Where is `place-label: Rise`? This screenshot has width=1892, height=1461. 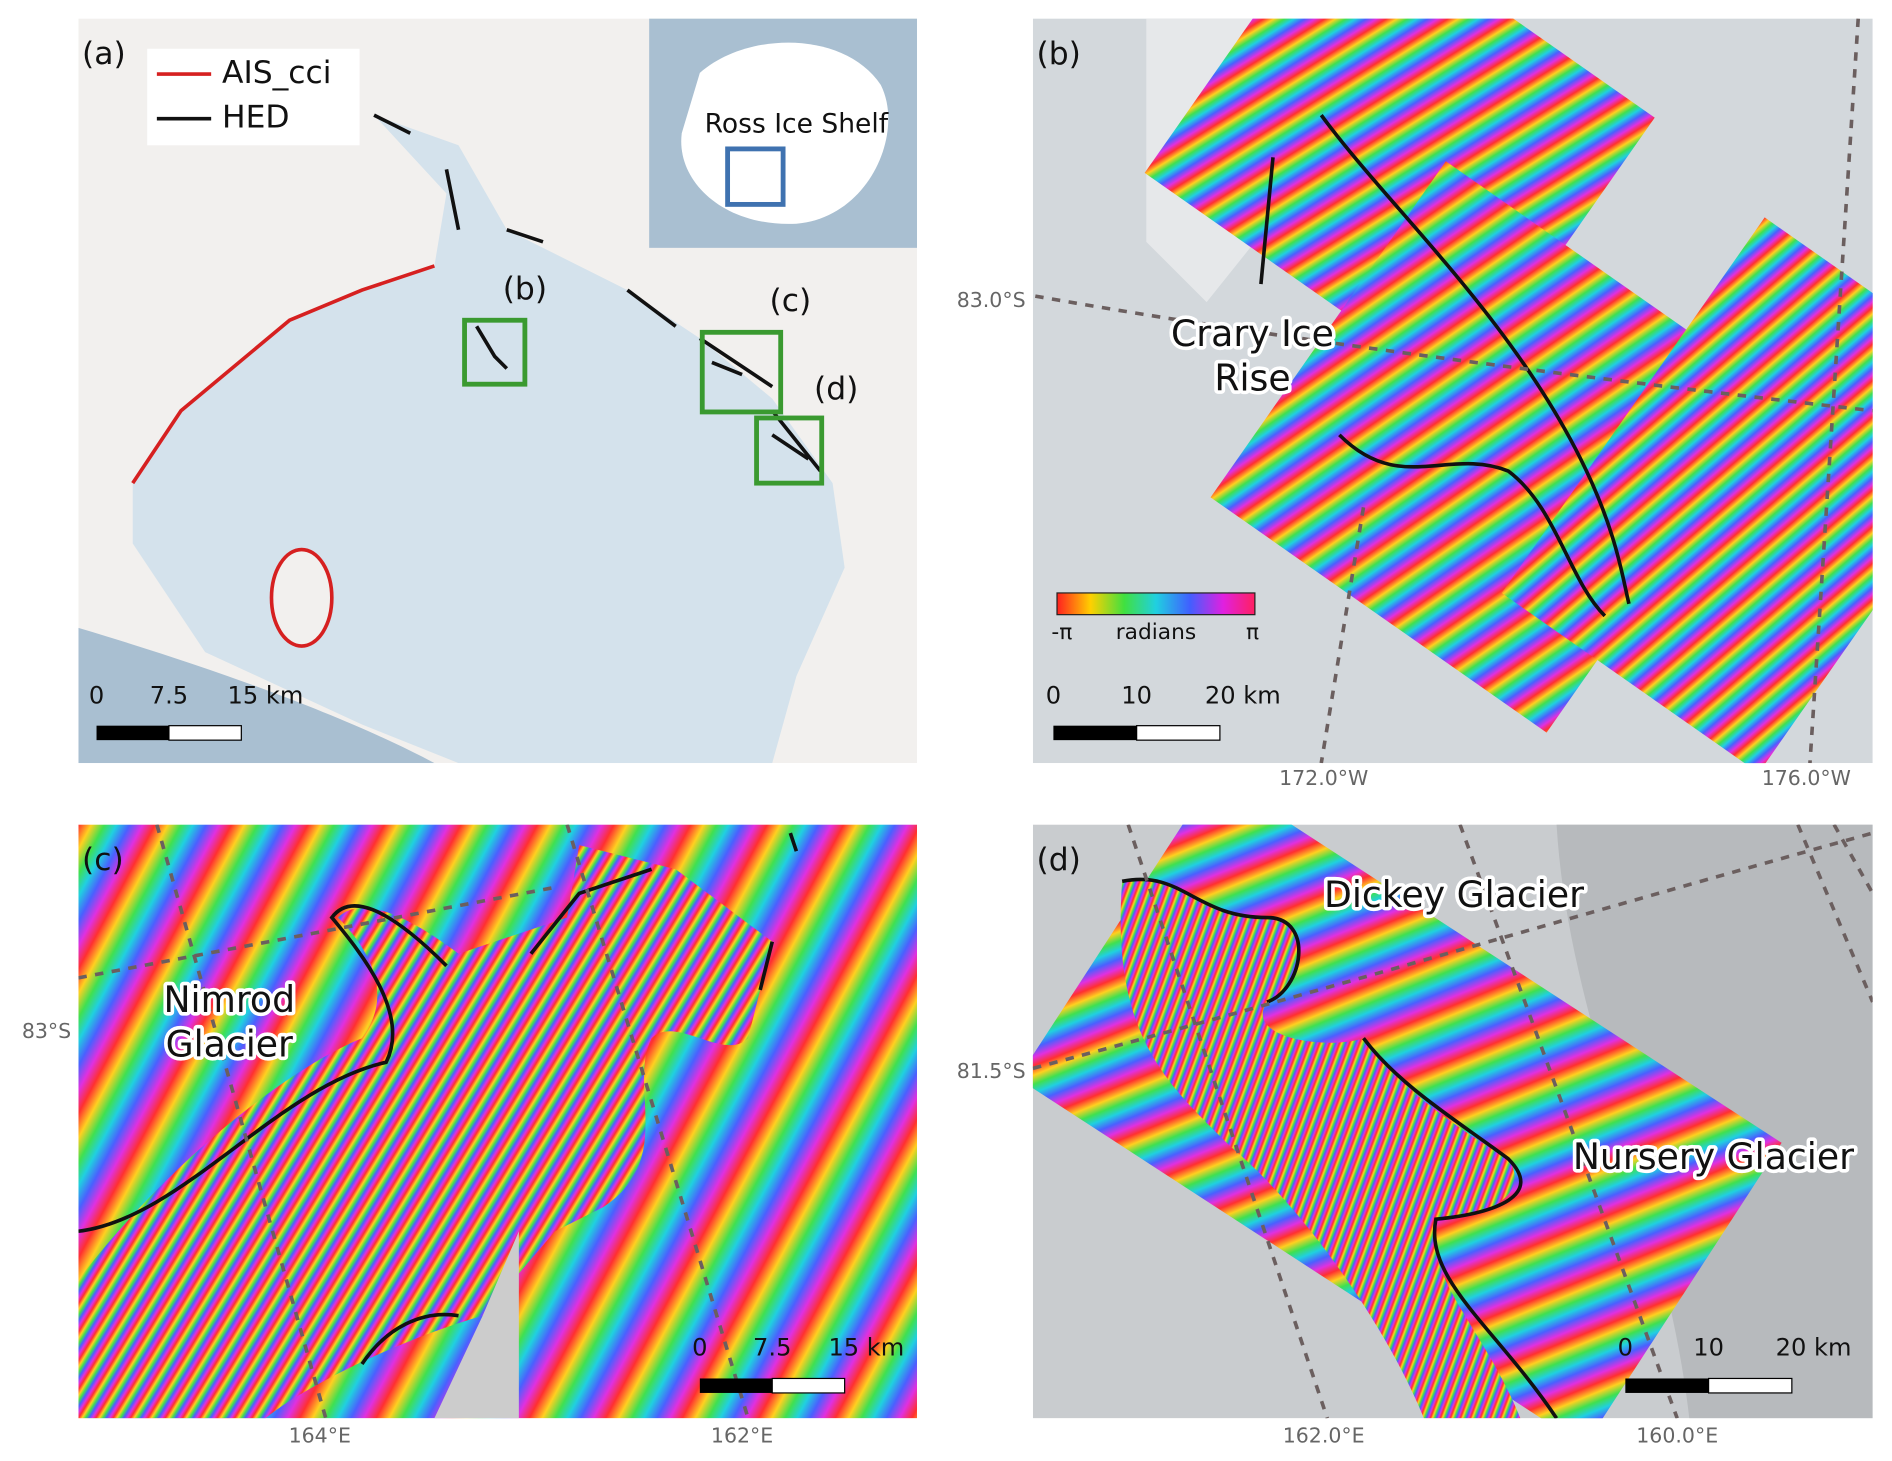
place-label: Rise is located at coordinates (1252, 378).